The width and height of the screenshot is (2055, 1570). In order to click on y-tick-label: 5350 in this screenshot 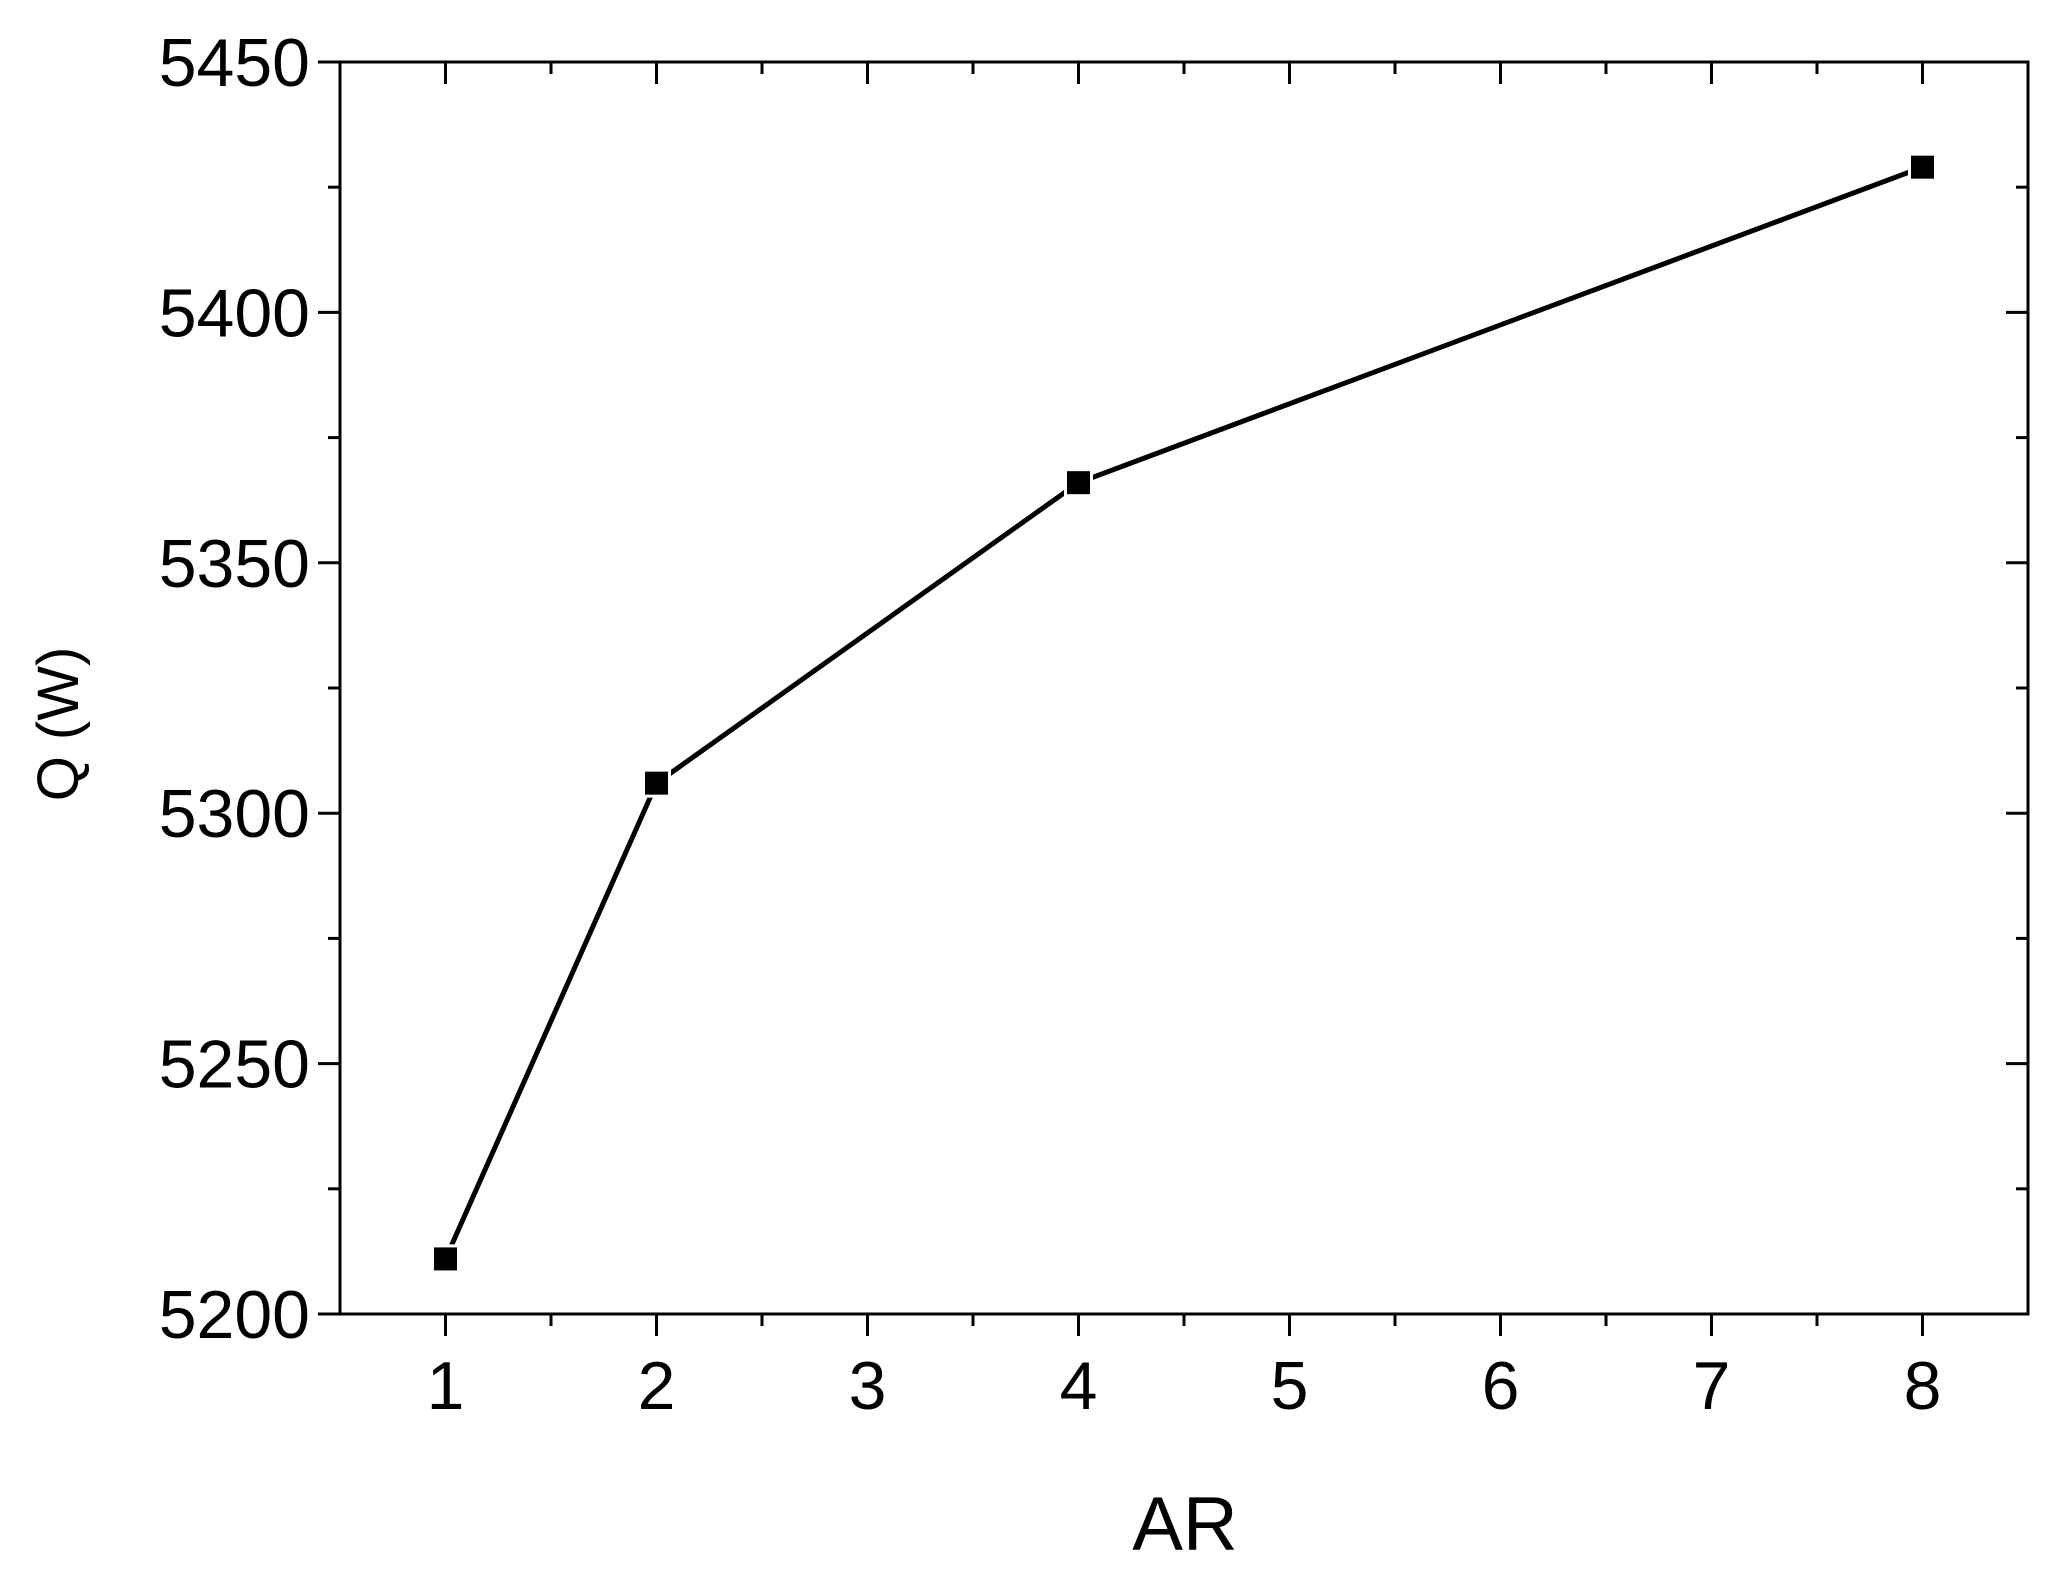, I will do `click(234, 564)`.